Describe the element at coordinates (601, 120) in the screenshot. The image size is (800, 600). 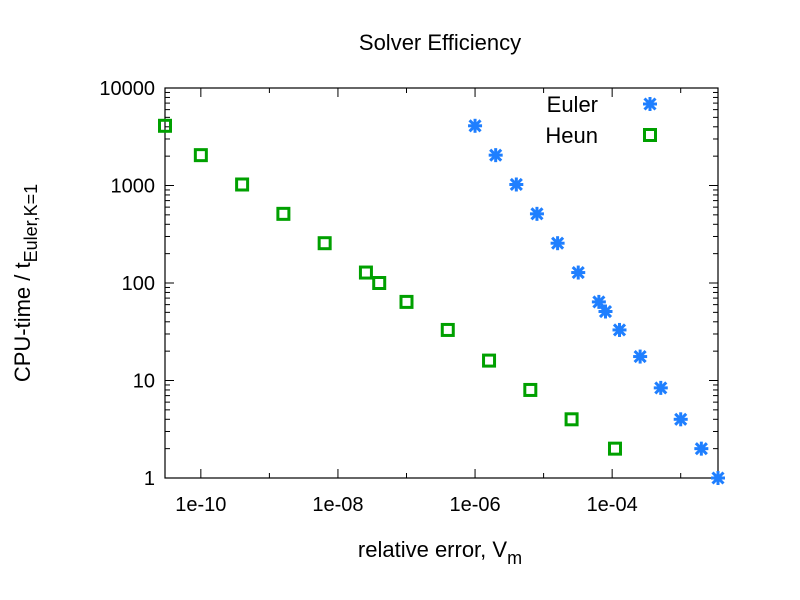
I see `legend: Euler Heun` at that location.